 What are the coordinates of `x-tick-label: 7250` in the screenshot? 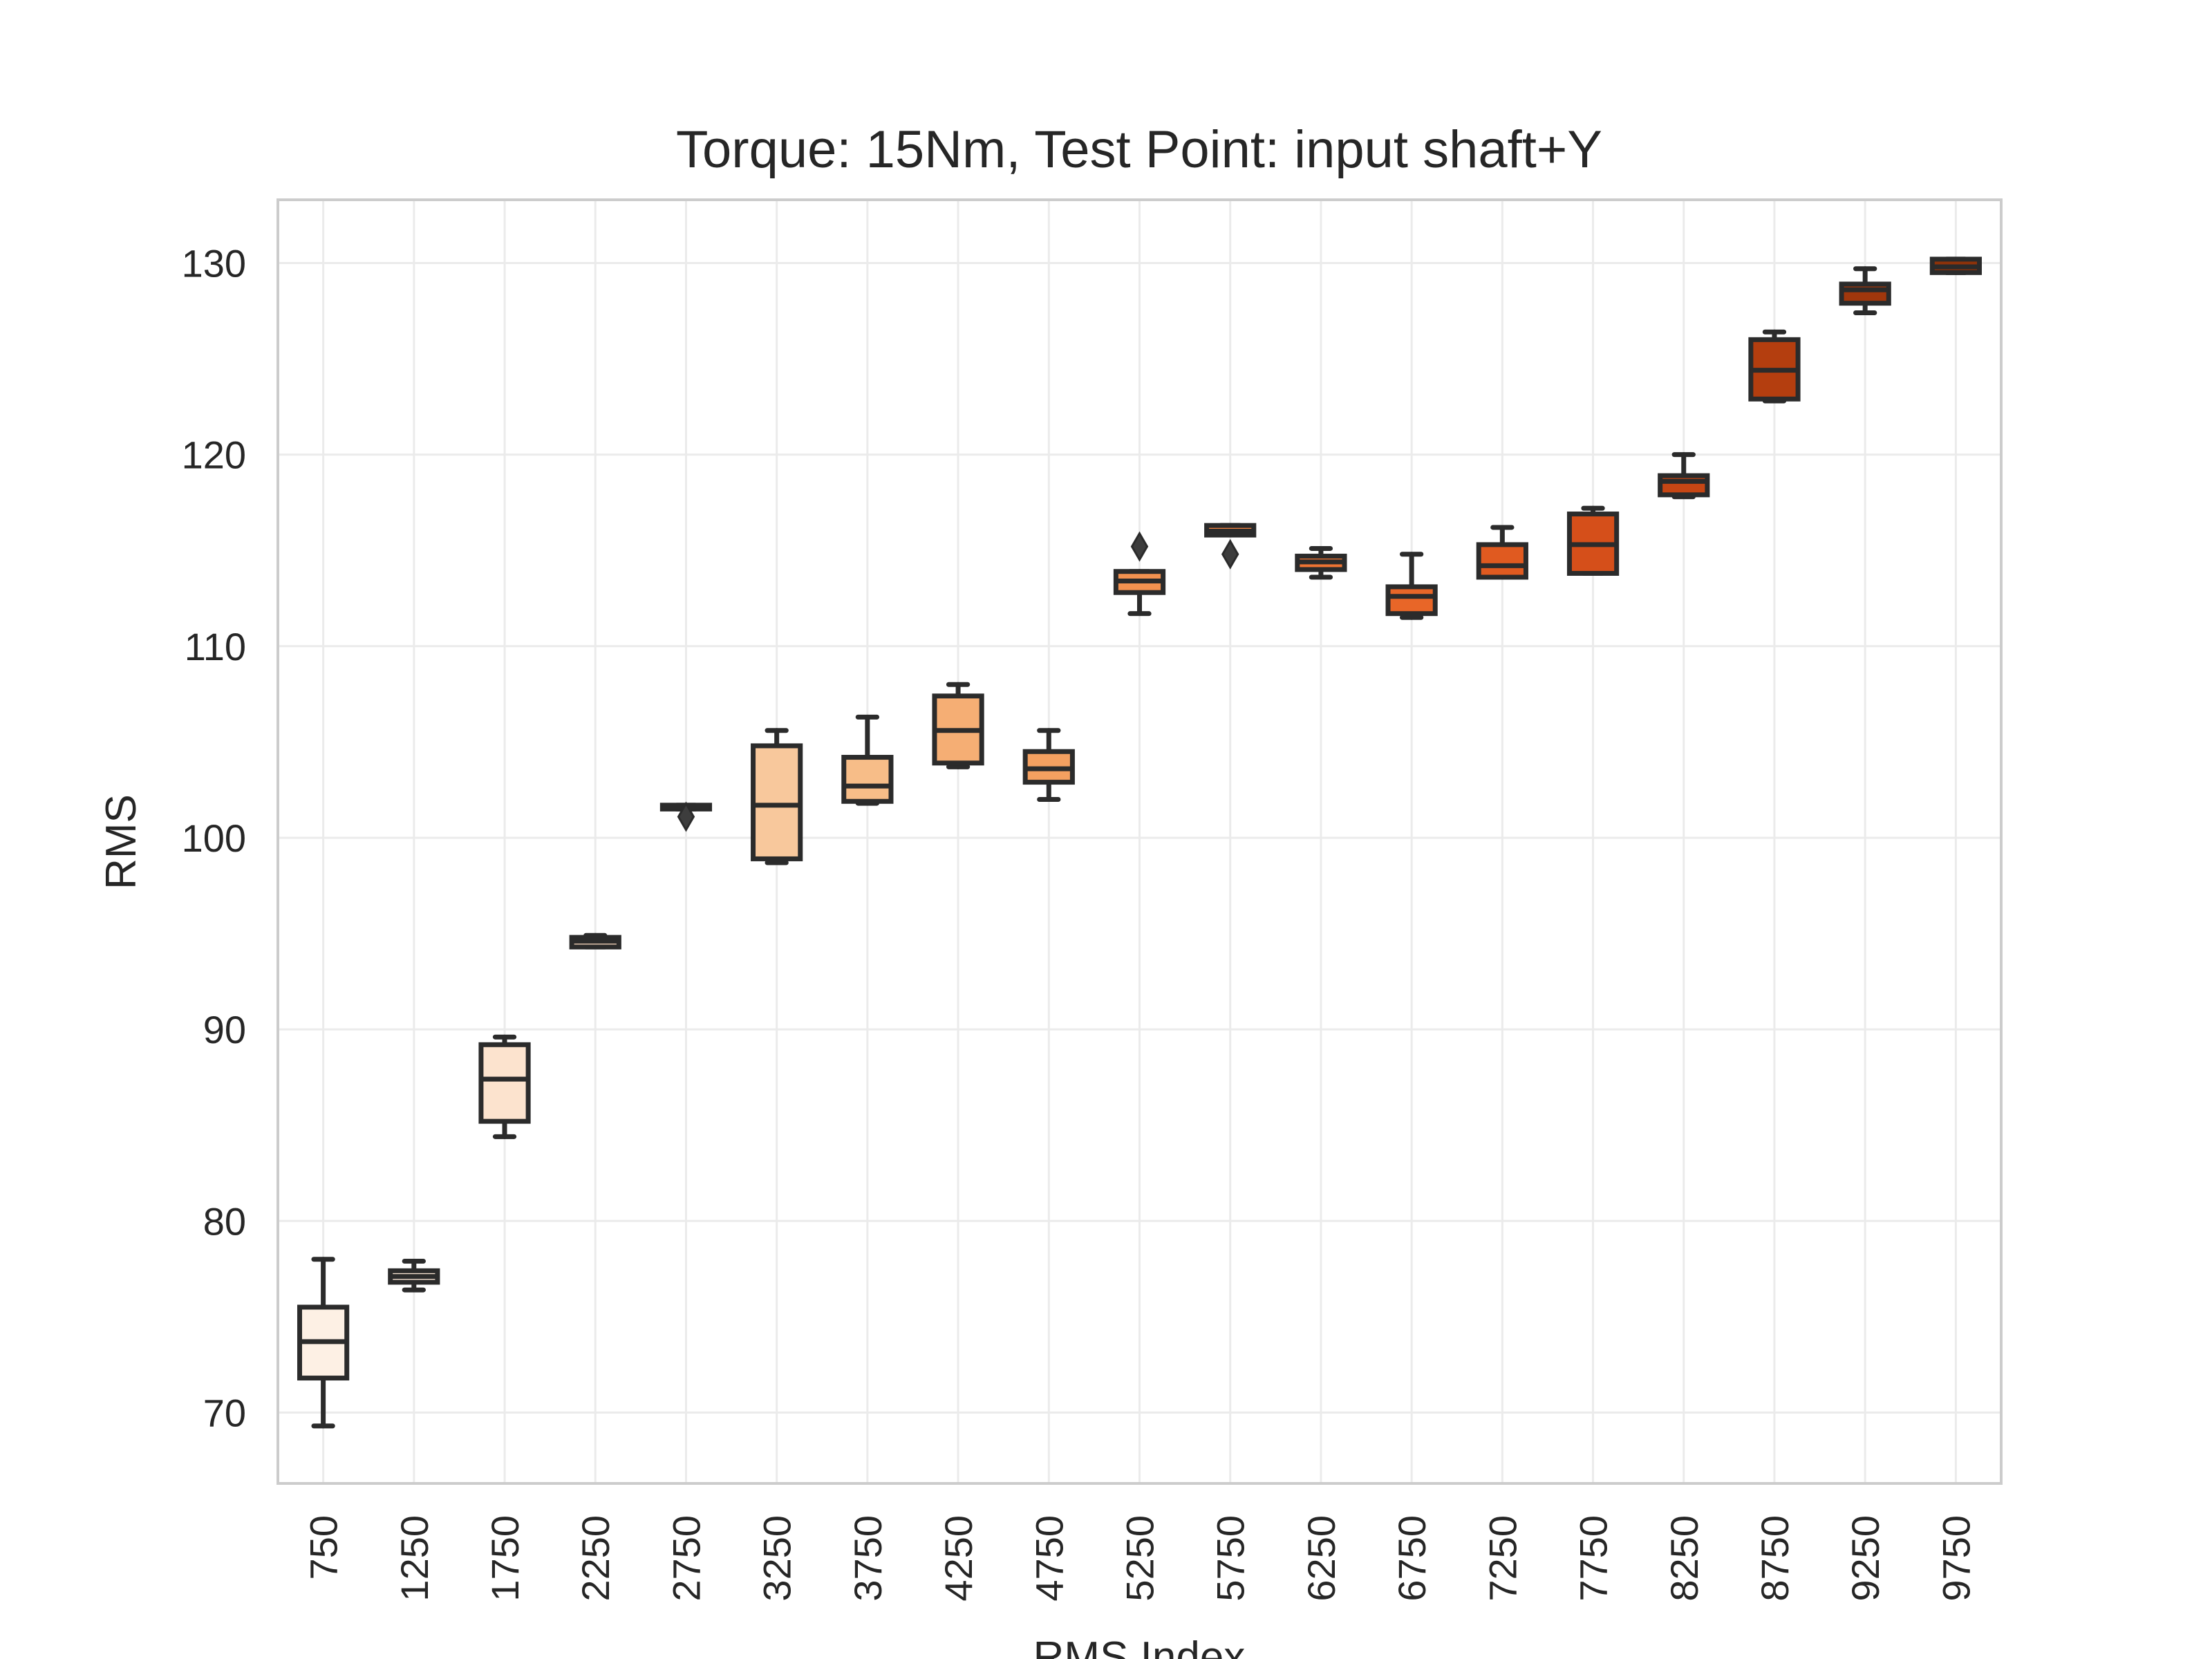 It's located at (1502, 1558).